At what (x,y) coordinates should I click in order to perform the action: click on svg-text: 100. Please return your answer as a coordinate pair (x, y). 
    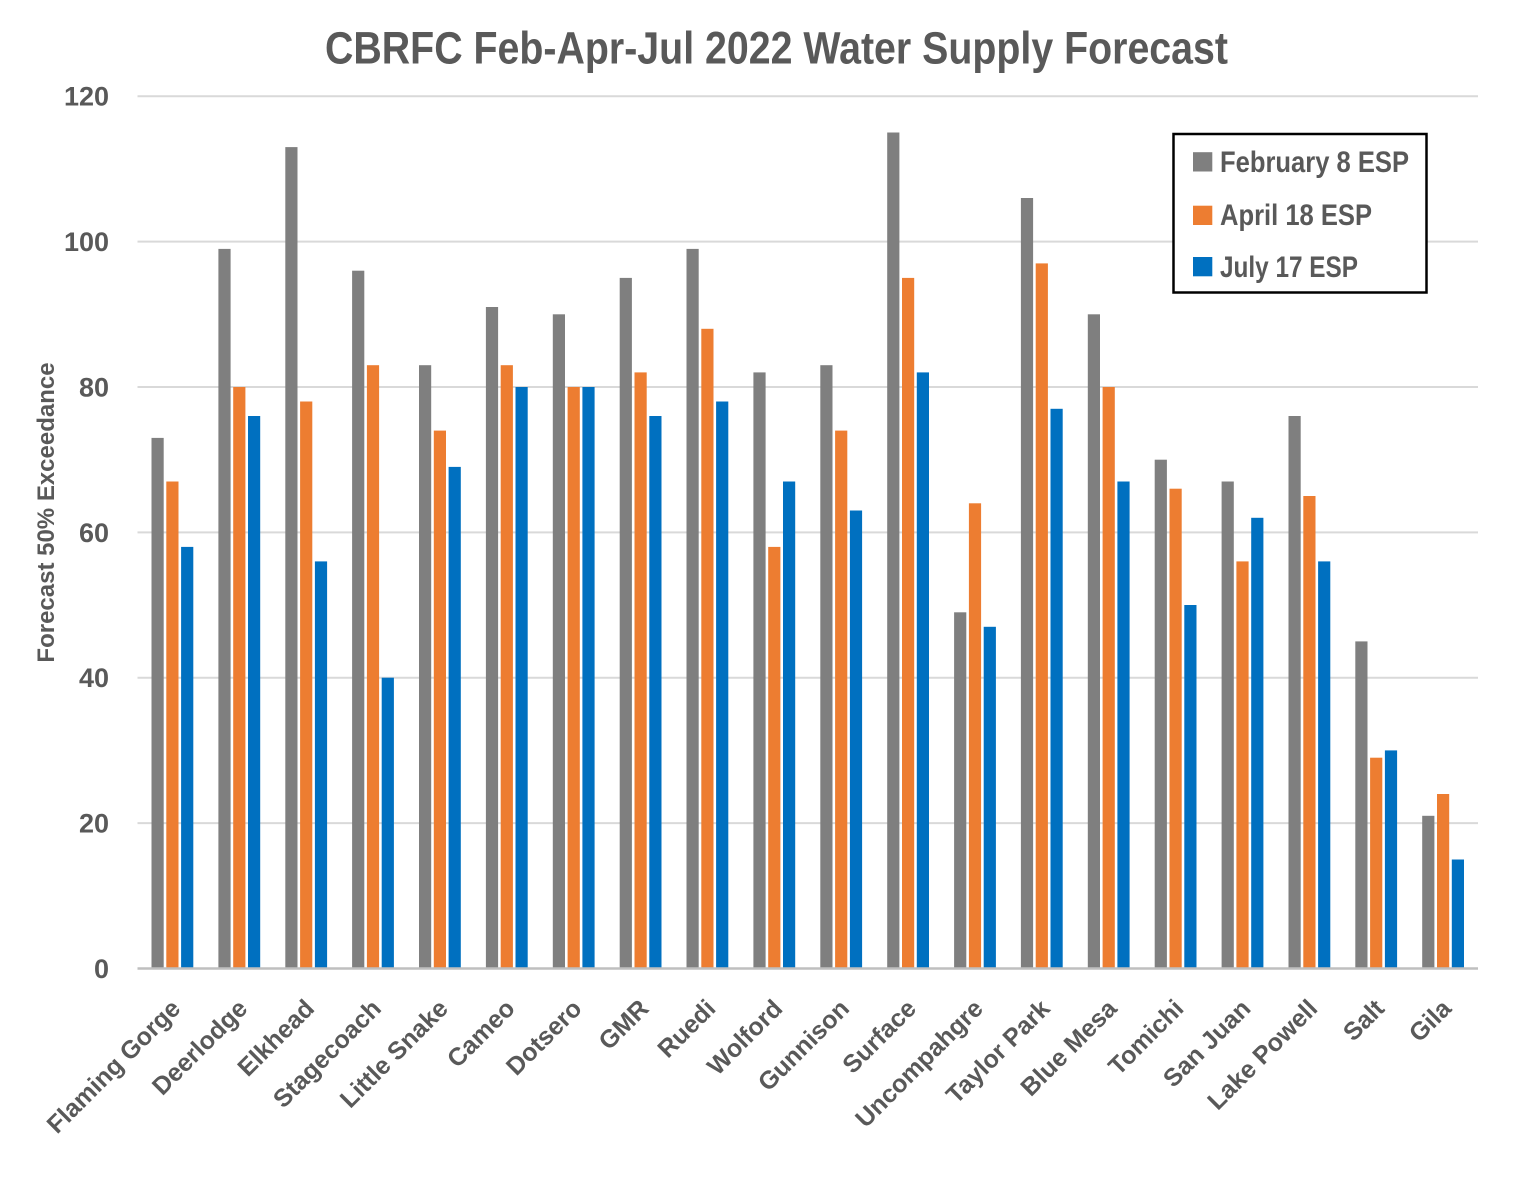
    Looking at the image, I should click on (86, 242).